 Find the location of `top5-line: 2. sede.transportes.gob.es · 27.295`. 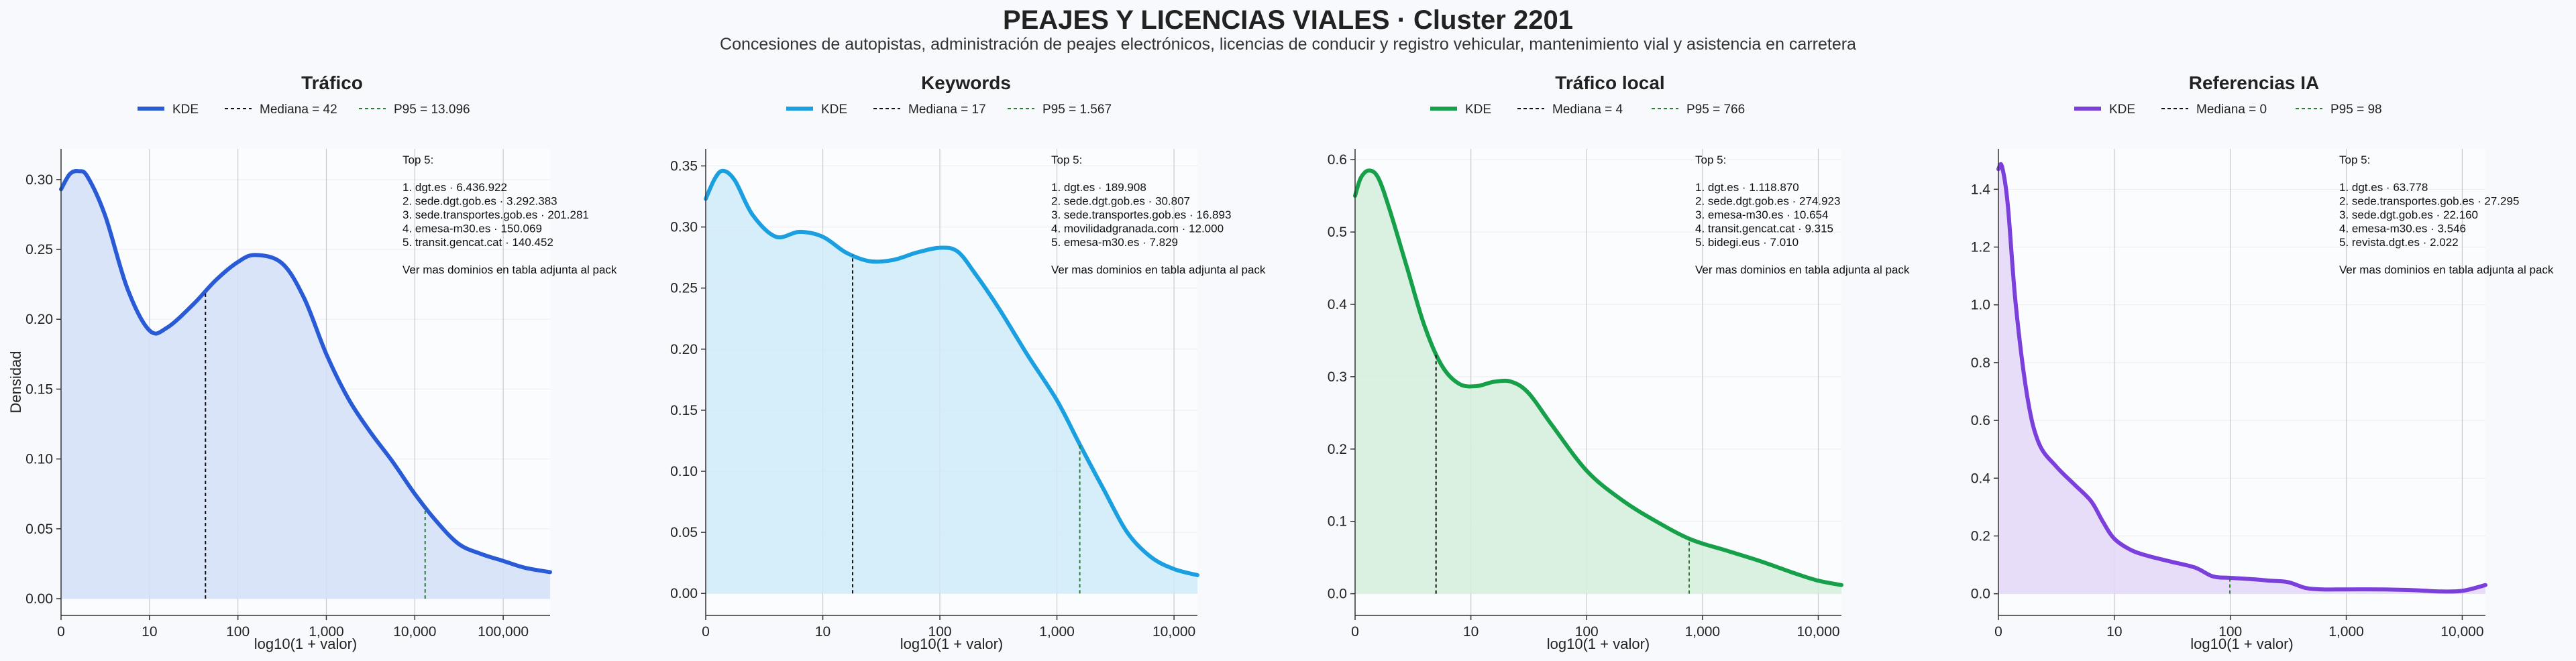

top5-line: 2. sede.transportes.gob.es · 27.295 is located at coordinates (2429, 201).